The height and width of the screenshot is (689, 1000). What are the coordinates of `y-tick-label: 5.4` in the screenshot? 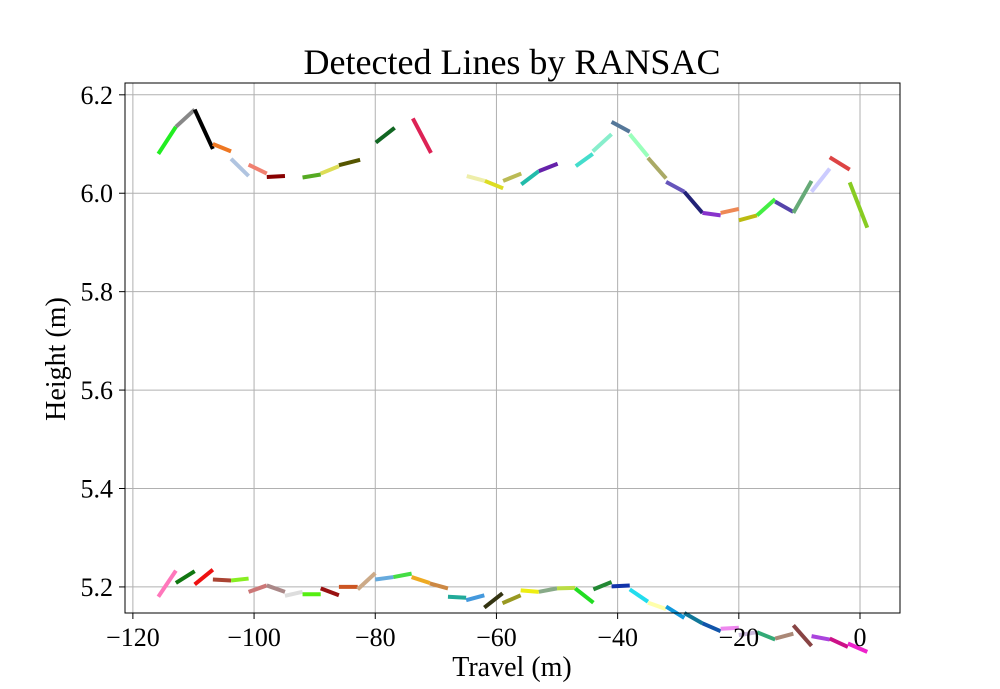 It's located at (97, 488).